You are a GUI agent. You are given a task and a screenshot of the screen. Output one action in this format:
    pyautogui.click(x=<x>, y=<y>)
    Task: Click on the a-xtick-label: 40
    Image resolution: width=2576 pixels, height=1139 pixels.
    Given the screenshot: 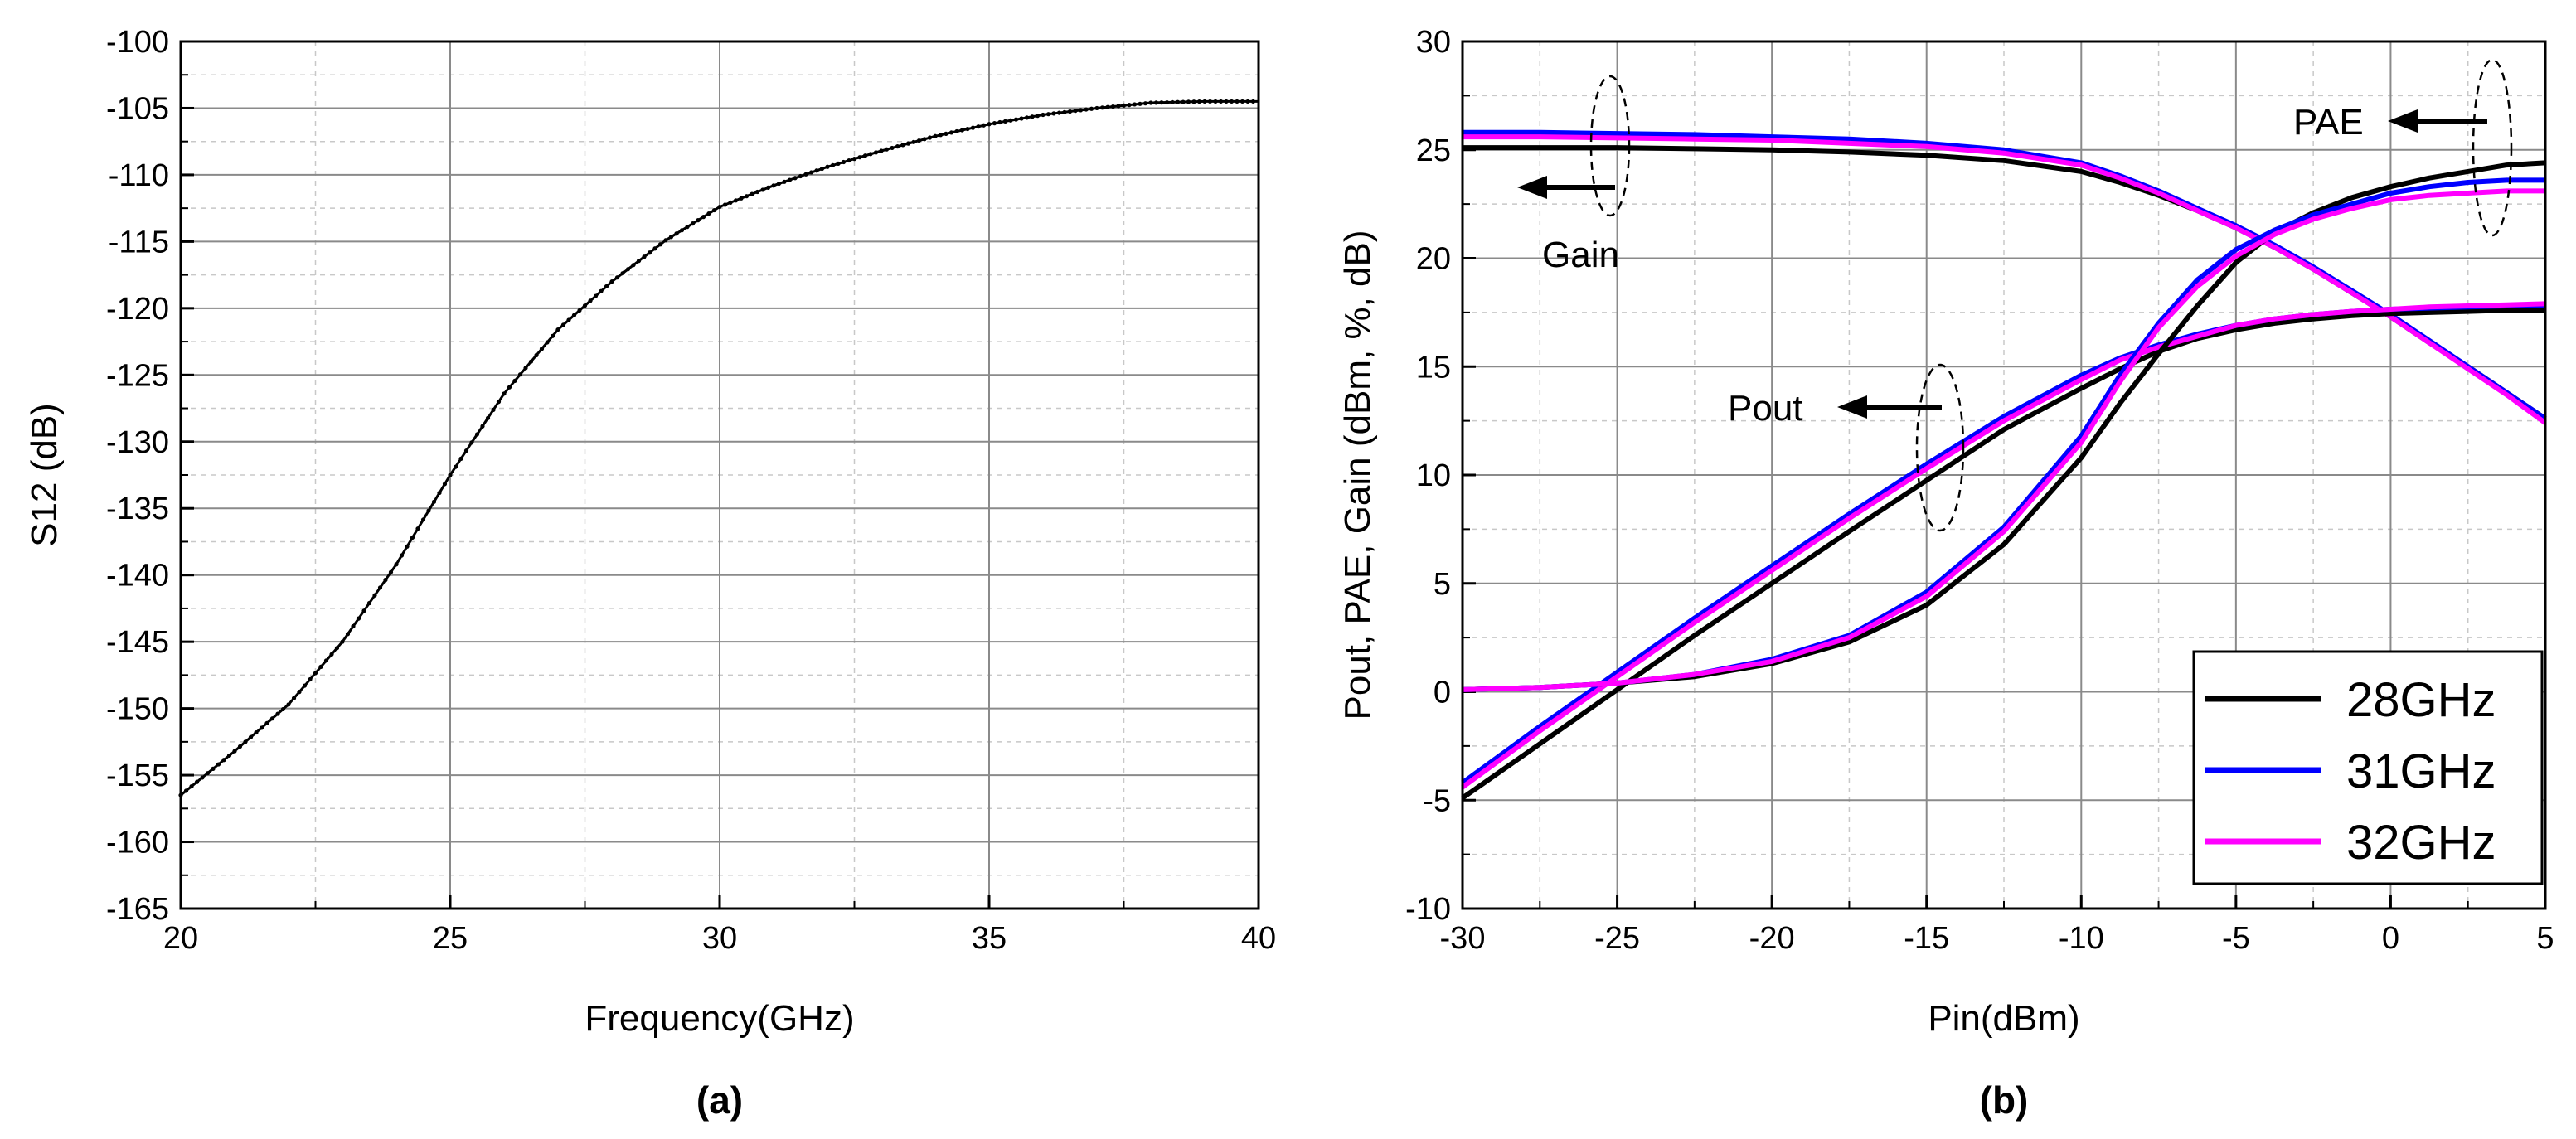 What is the action you would take?
    pyautogui.click(x=1258, y=938)
    